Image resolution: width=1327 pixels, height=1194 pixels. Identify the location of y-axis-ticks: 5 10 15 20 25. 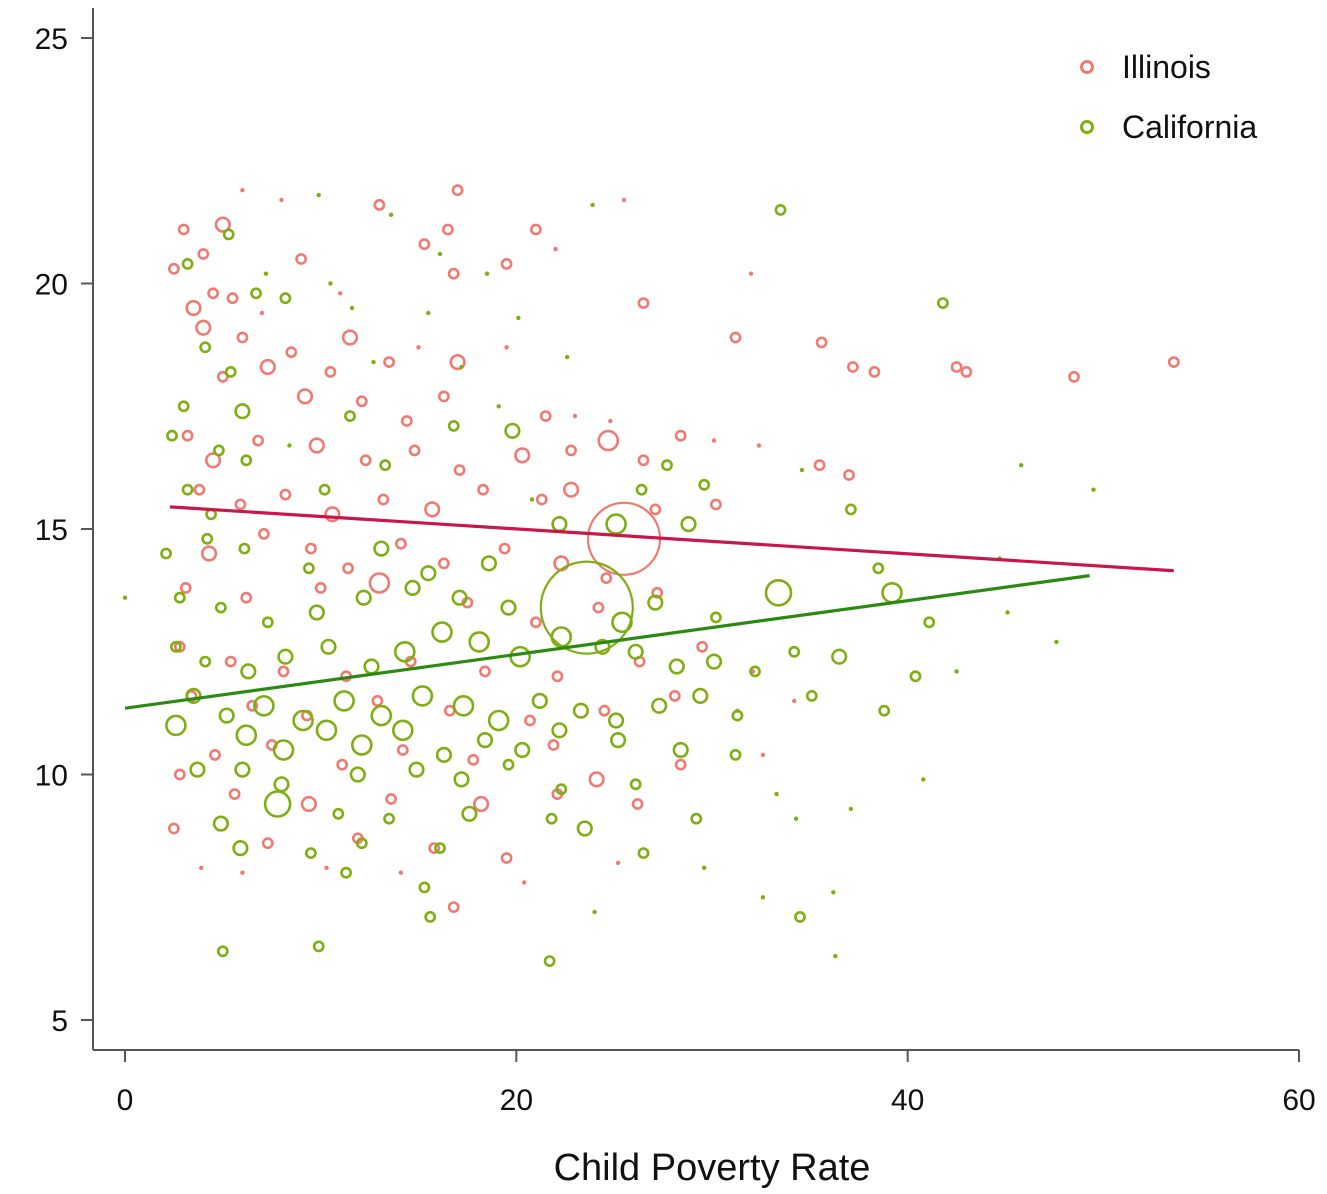
(64, 530).